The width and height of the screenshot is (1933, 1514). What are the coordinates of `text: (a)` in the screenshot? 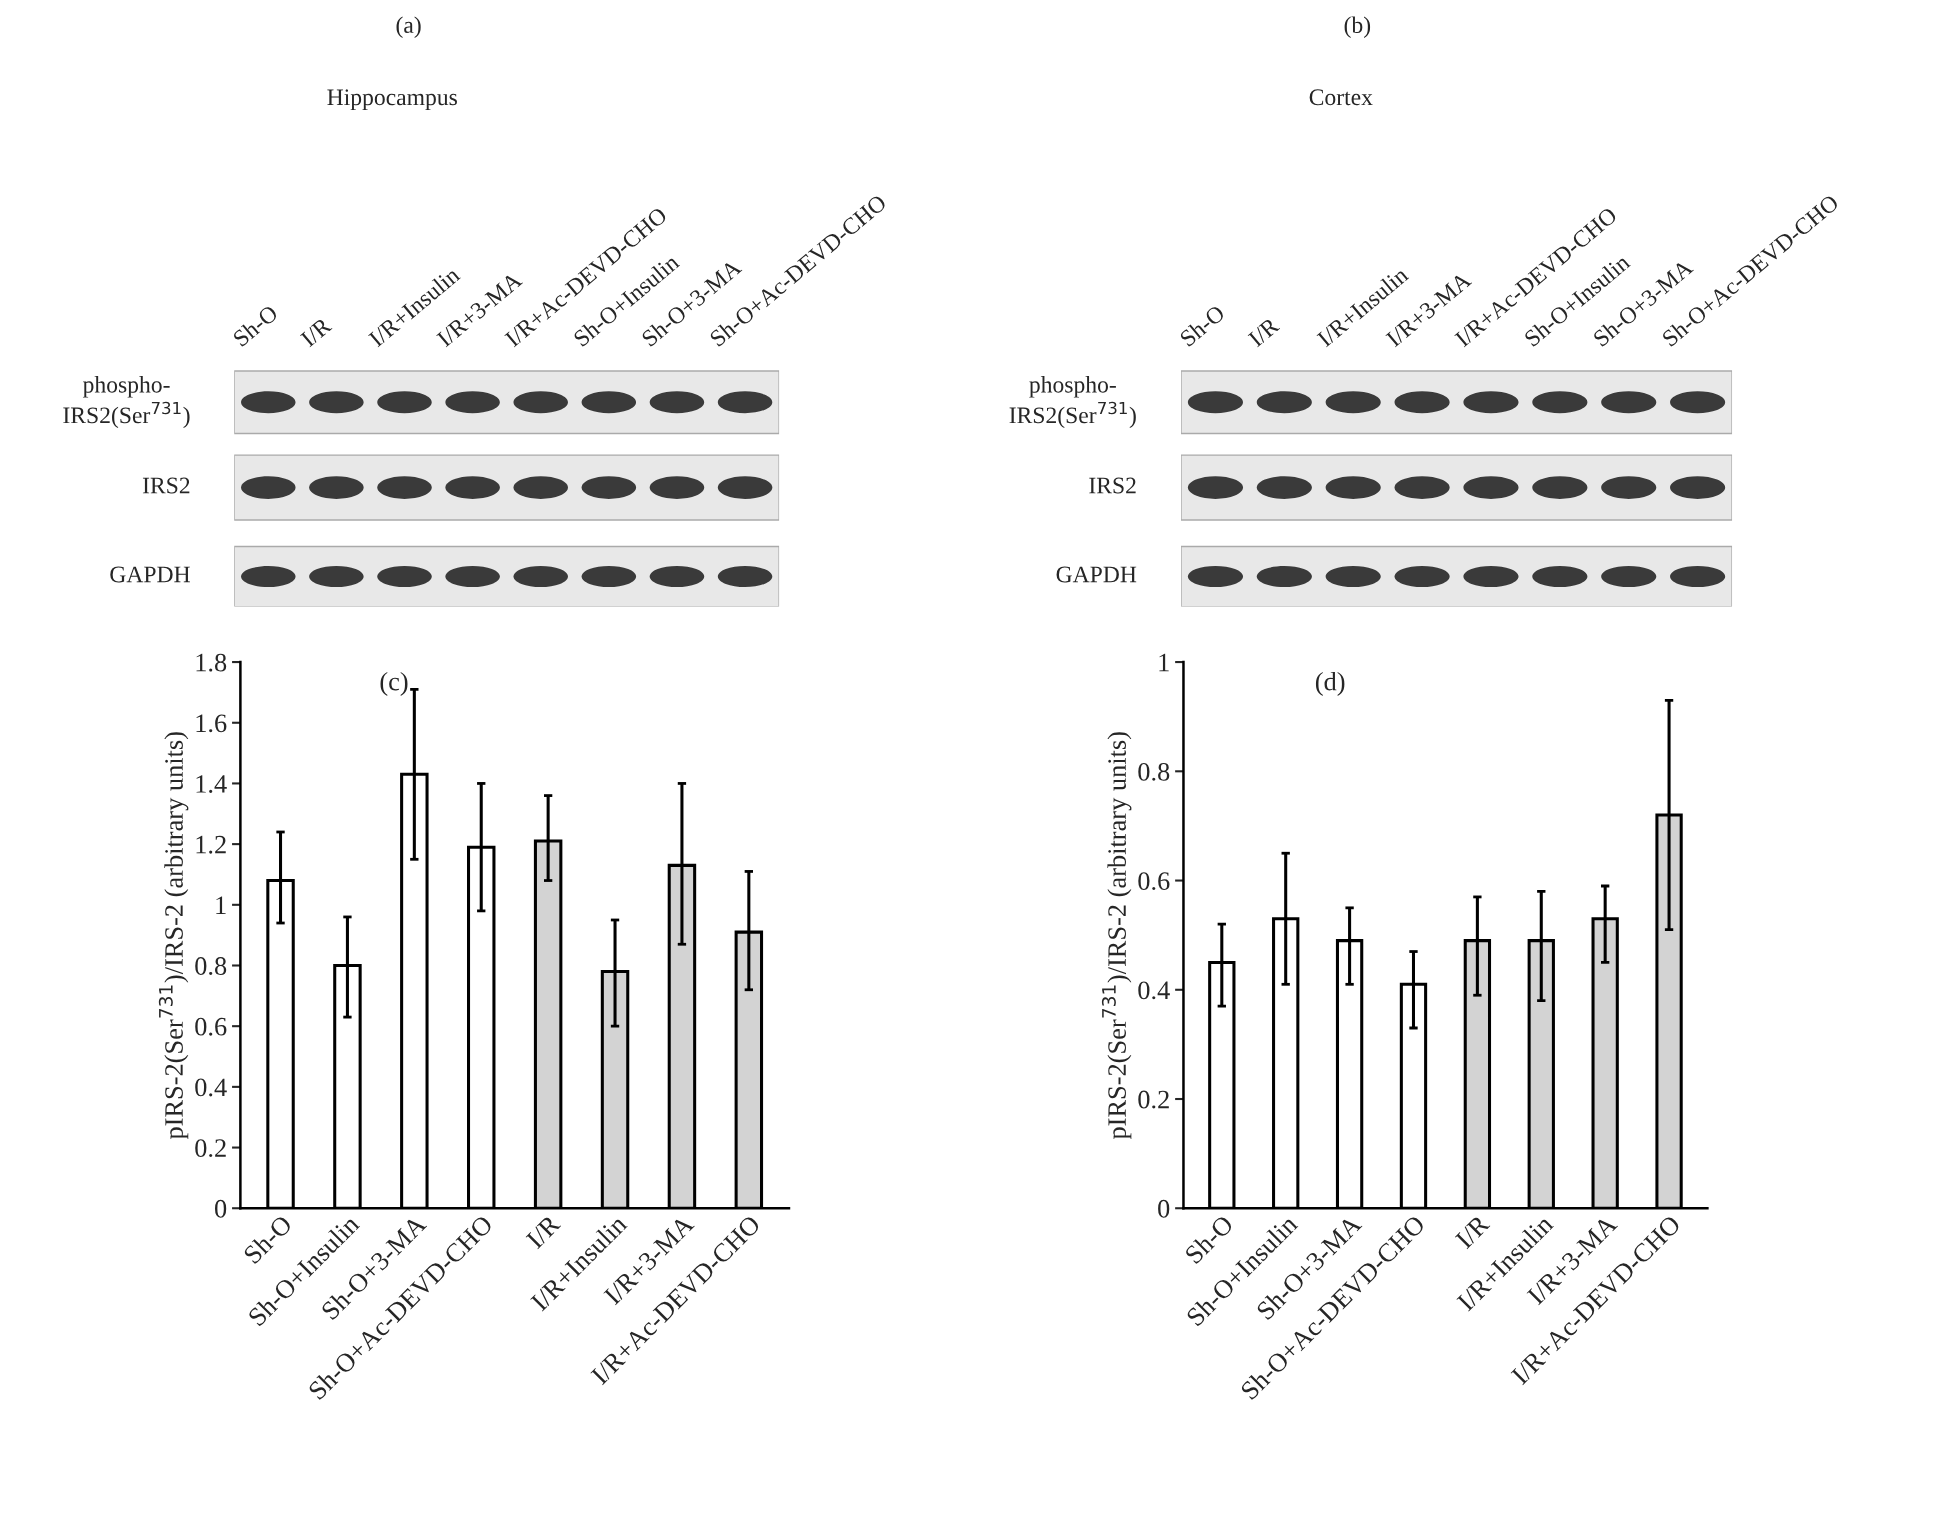 It's located at (408, 27).